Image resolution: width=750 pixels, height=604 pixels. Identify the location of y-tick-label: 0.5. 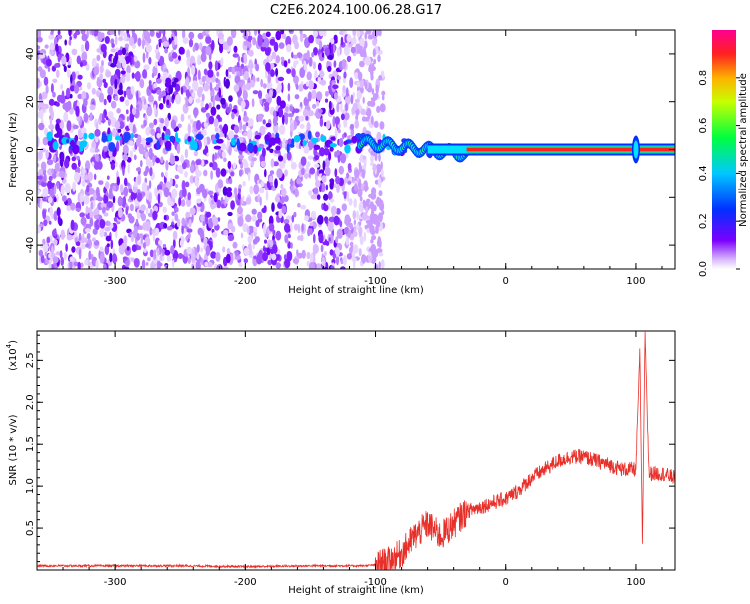
(30, 528).